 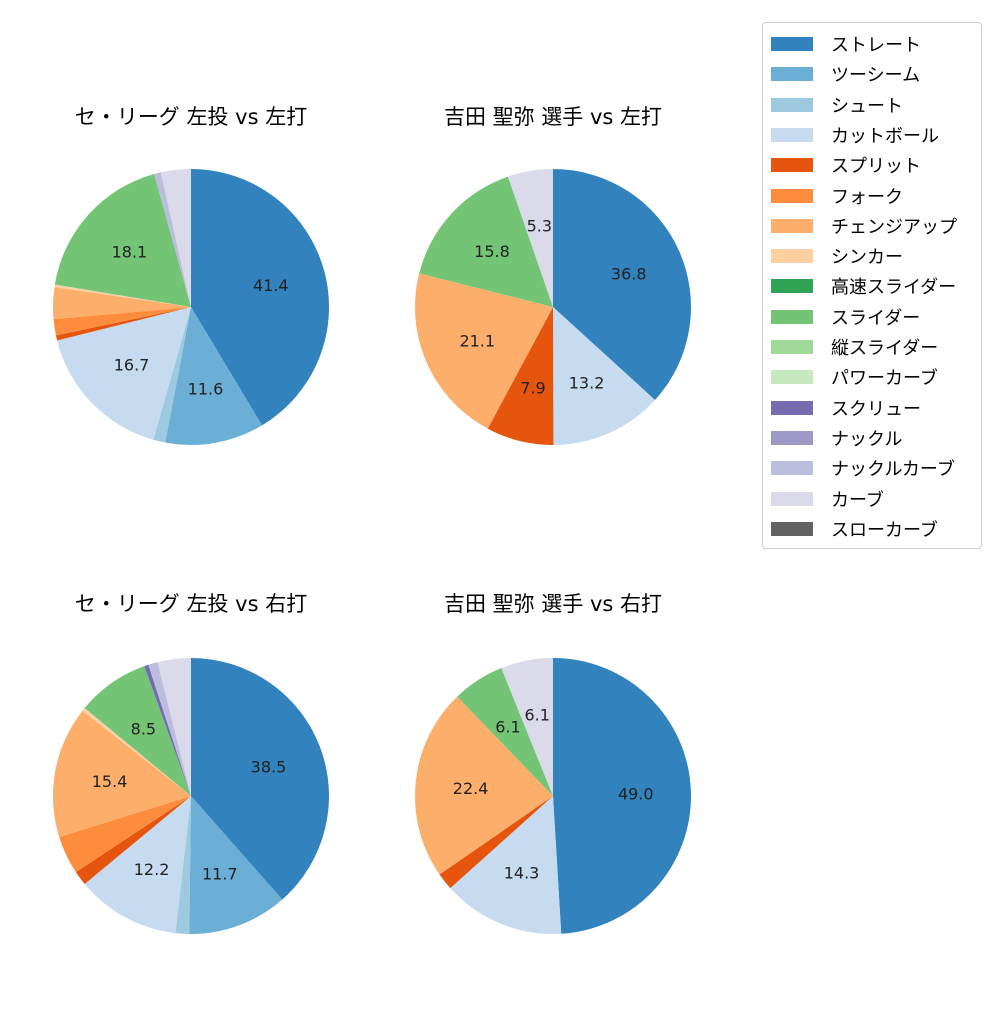 What do you see at coordinates (477, 340) in the screenshot?
I see `slice-label: 21.1` at bounding box center [477, 340].